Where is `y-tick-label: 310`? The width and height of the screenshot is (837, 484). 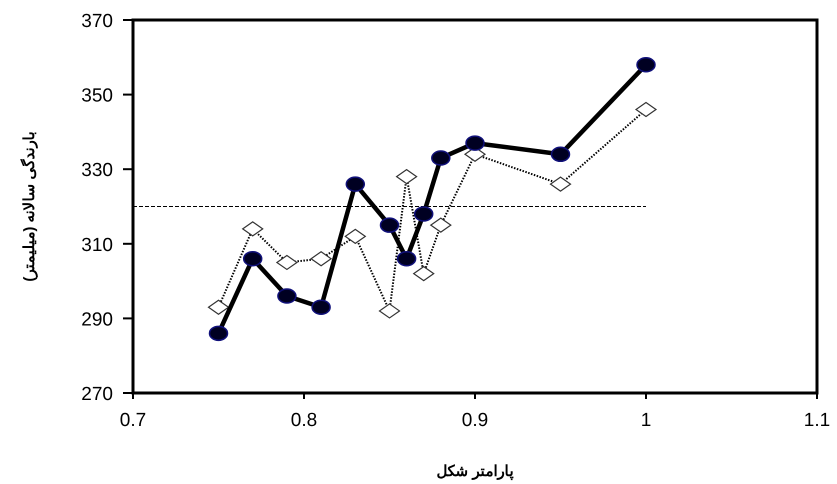
y-tick-label: 310 is located at coordinates (97, 245).